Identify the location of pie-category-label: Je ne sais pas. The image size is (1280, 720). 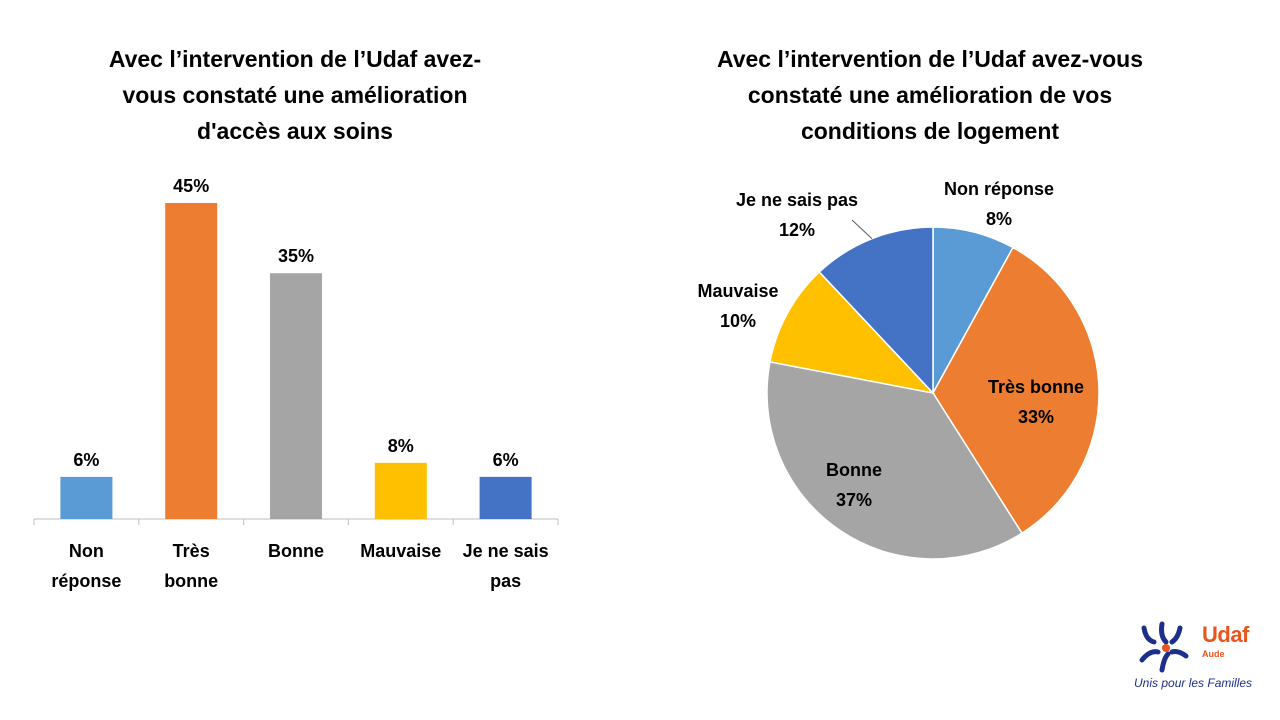
(797, 200).